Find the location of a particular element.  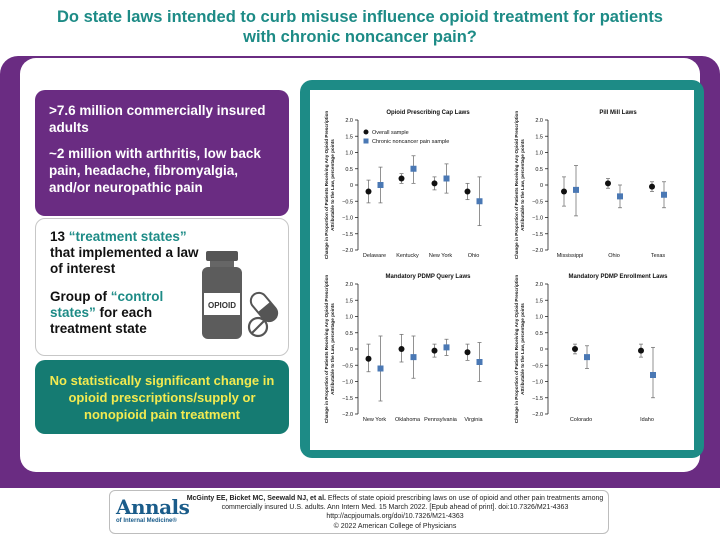

control-states-prefix: Group of is located at coordinates (78, 296).